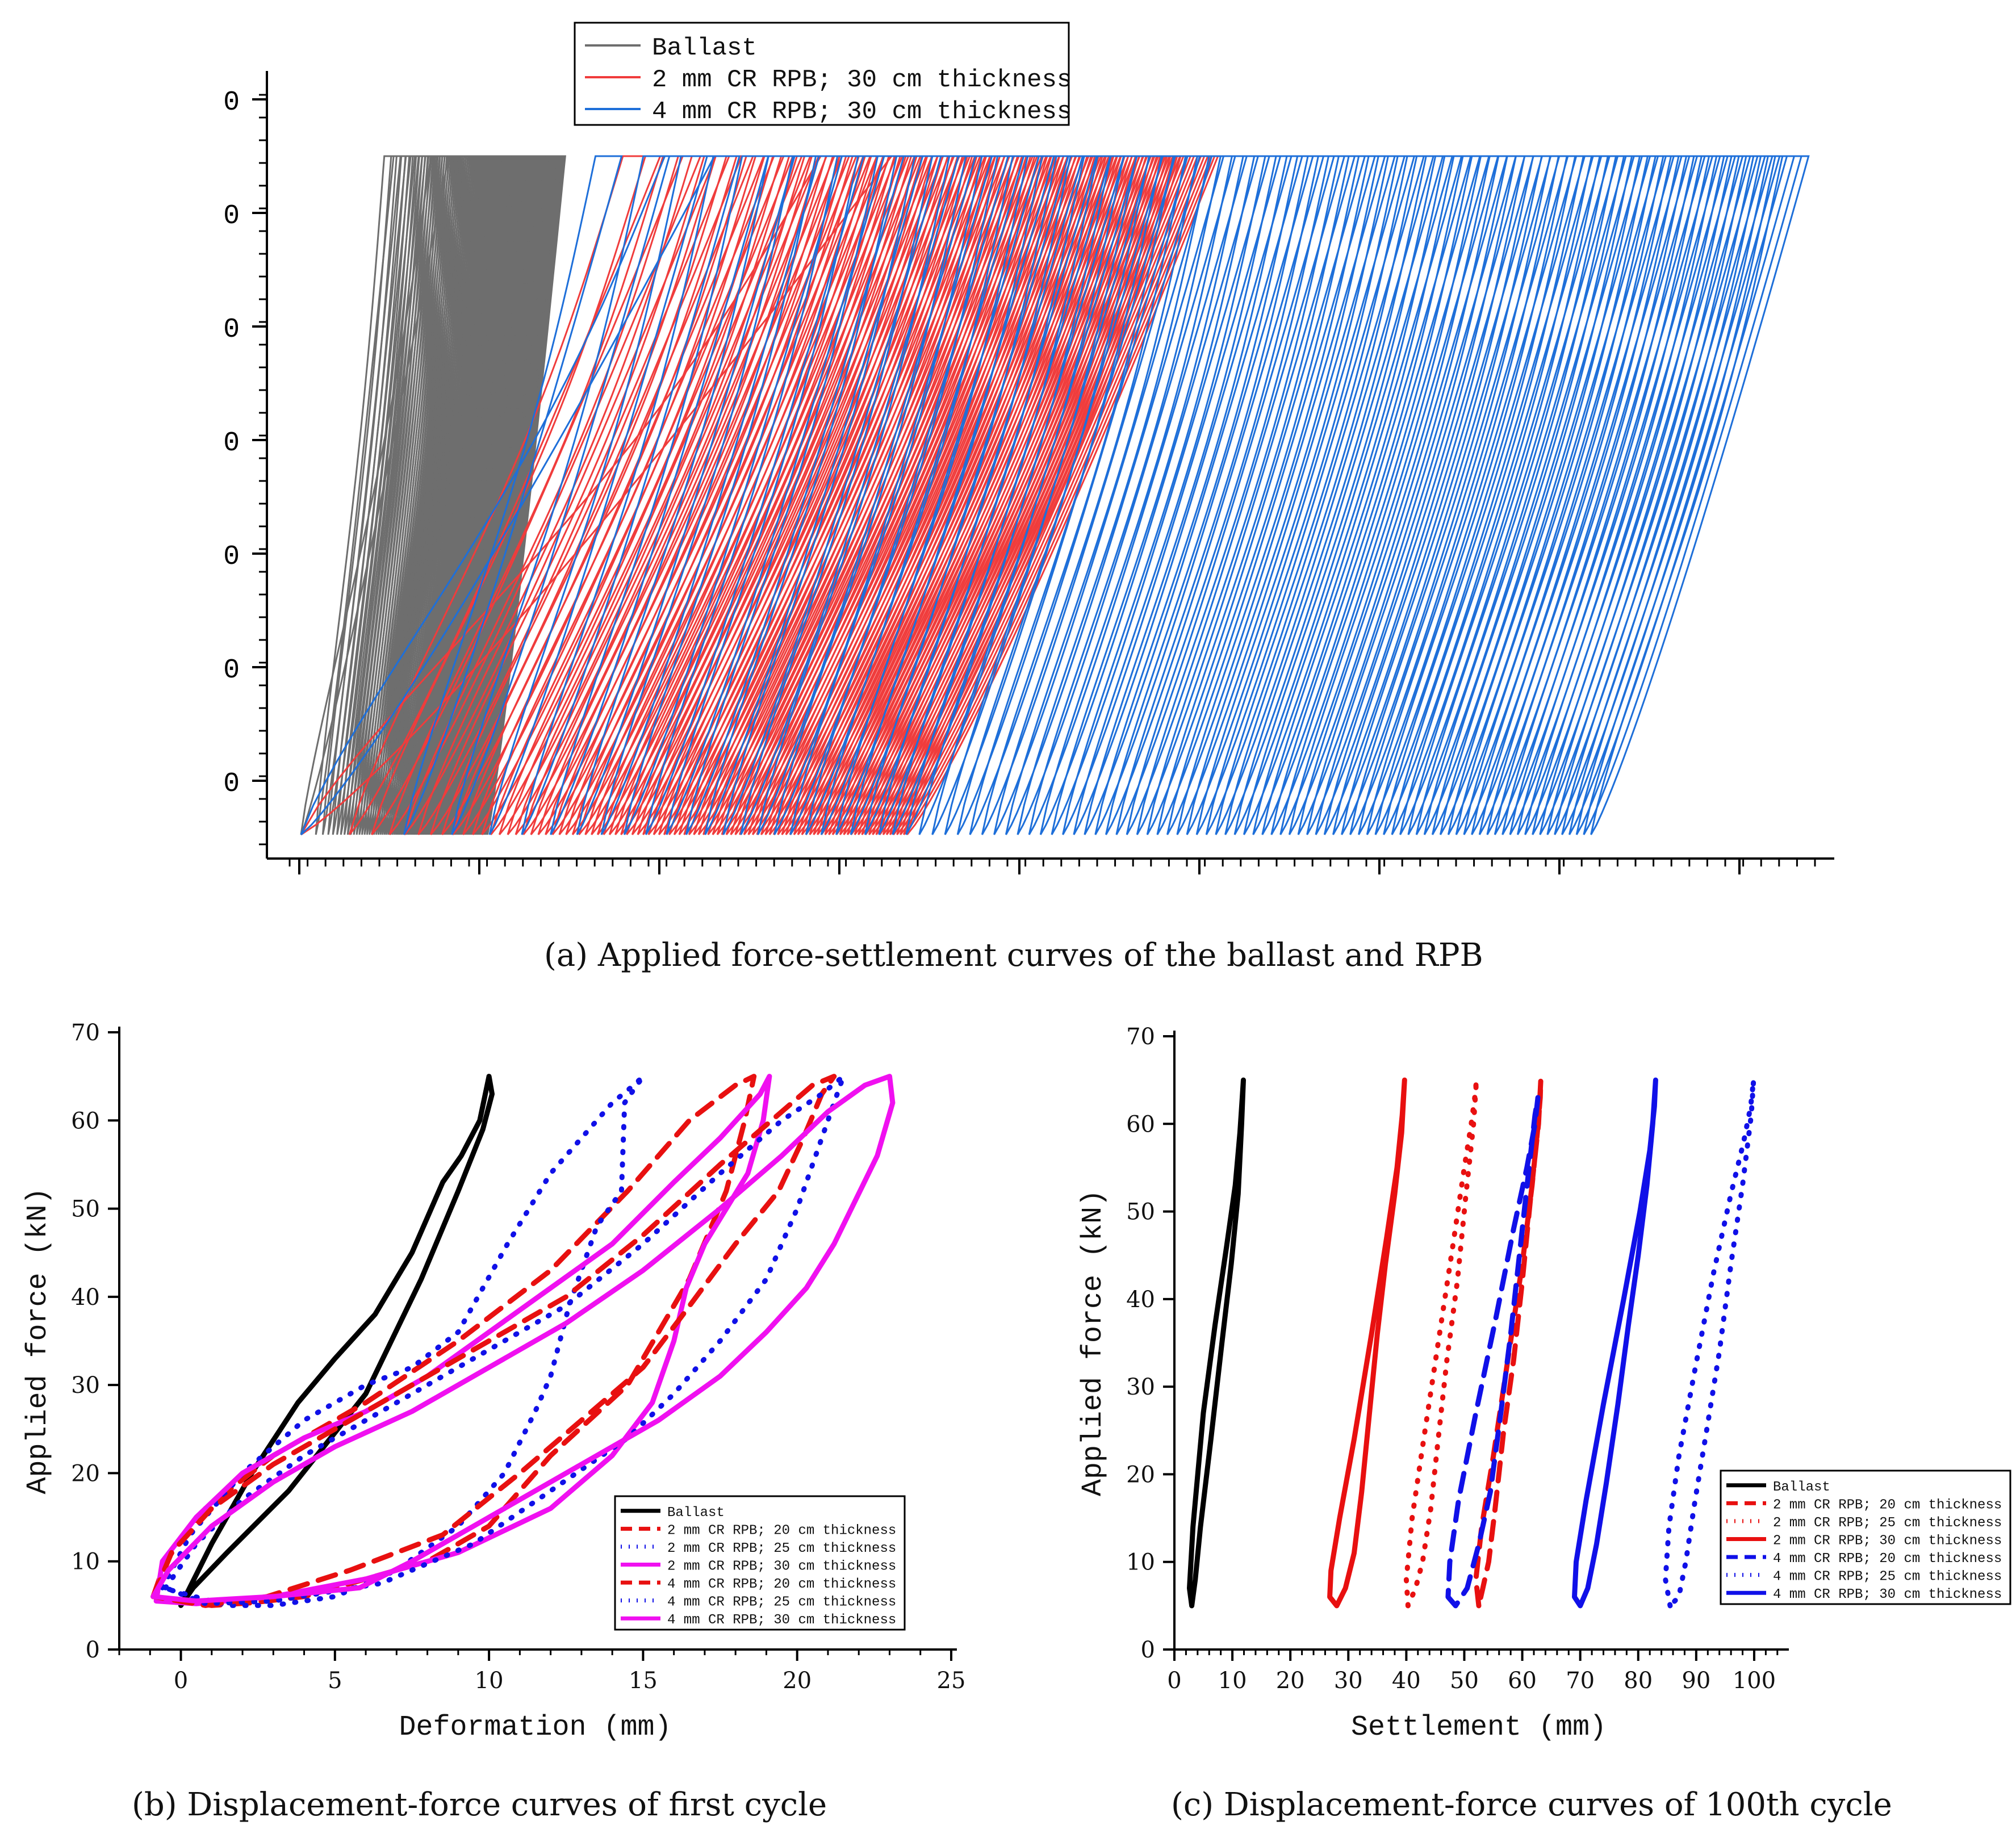  What do you see at coordinates (1140, 1475) in the screenshot?
I see `y-tick-label: 20` at bounding box center [1140, 1475].